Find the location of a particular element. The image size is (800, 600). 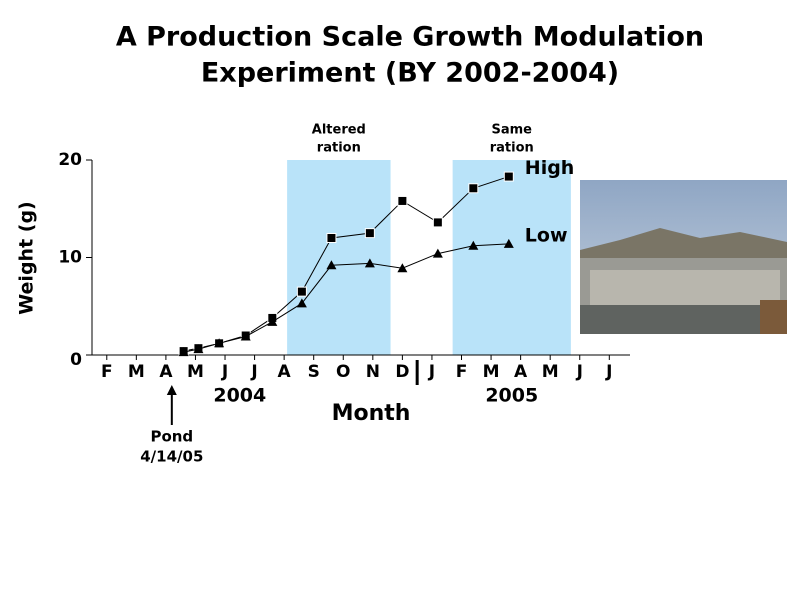

annotation-label: 4/14/05 is located at coordinates (171, 457).